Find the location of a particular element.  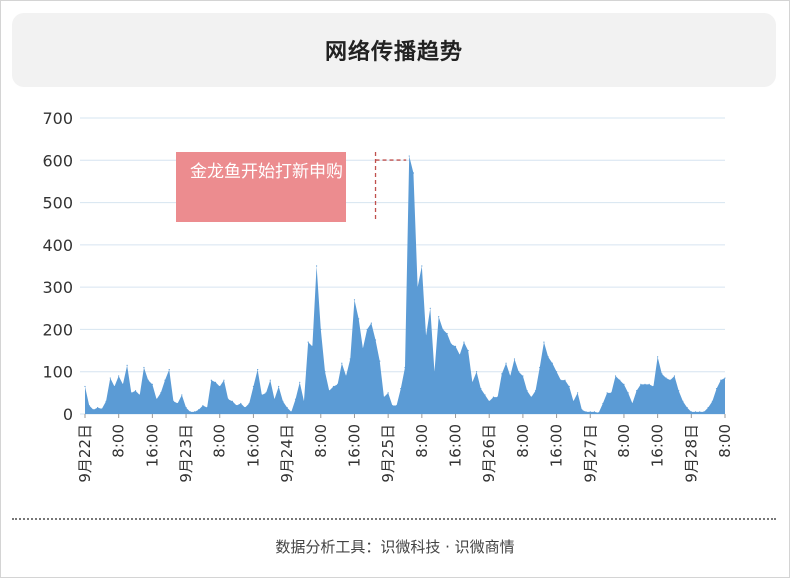

annotation-text: 金龙鱼开始打新申购 is located at coordinates (266, 172).